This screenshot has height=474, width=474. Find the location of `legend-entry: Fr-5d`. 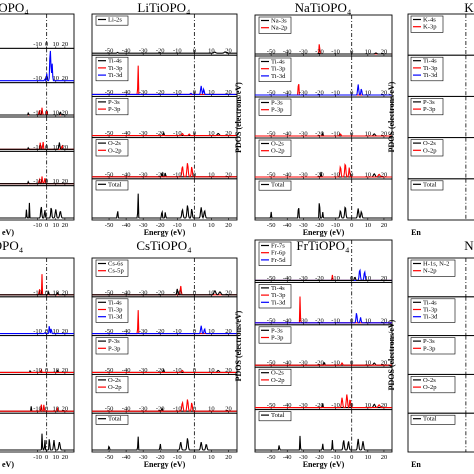

legend-entry: Fr-5d is located at coordinates (278, 260).